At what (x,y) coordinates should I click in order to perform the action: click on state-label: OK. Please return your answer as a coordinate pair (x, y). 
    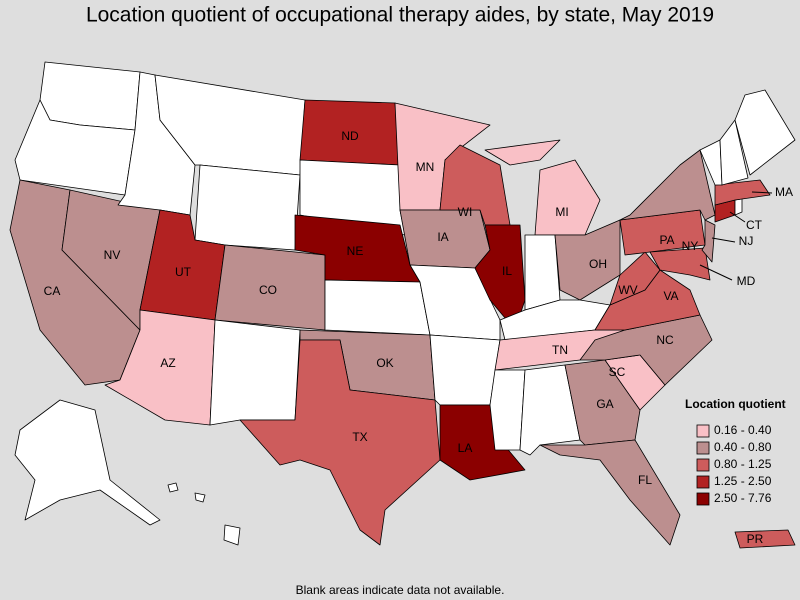
    Looking at the image, I should click on (384, 363).